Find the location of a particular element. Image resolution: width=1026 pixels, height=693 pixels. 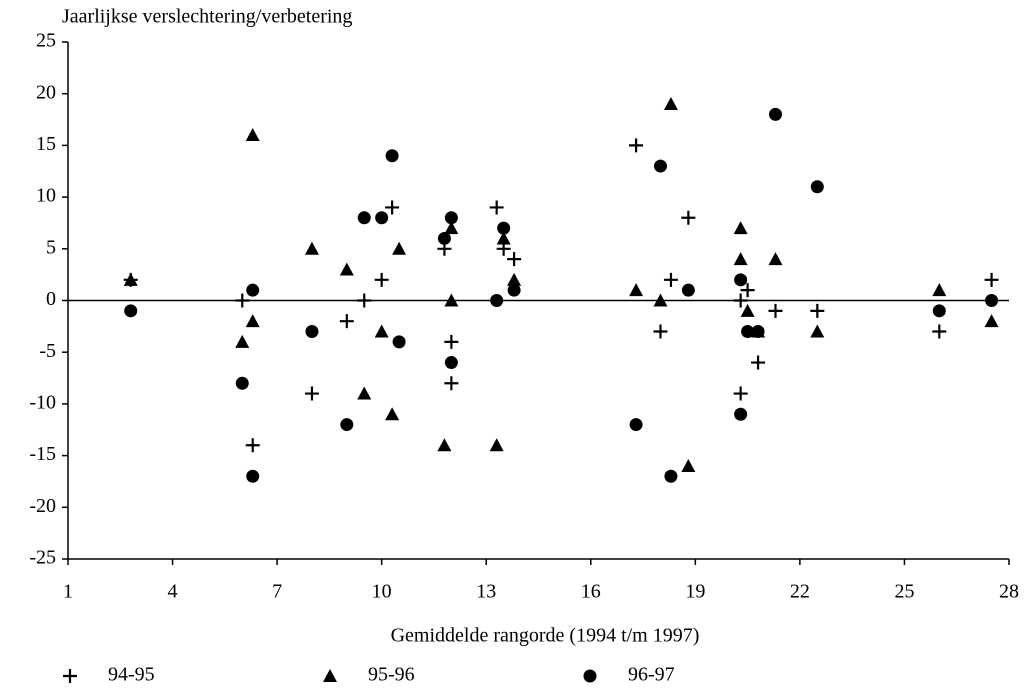

y-tick-label: 25 is located at coordinates (46, 41).